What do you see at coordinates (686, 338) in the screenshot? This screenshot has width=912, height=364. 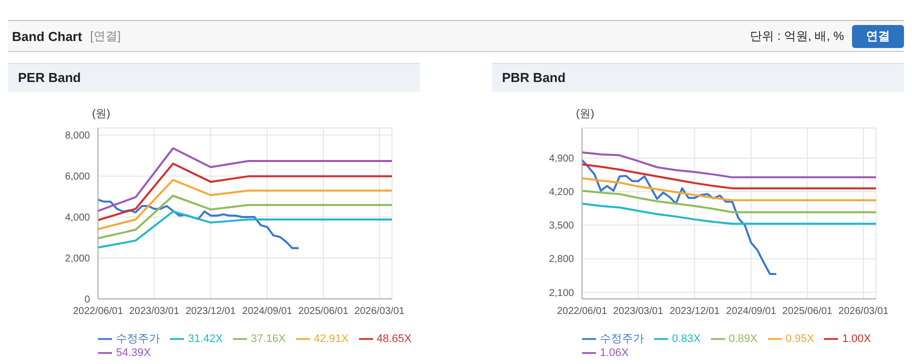 I see `legend-label: 0.83X` at bounding box center [686, 338].